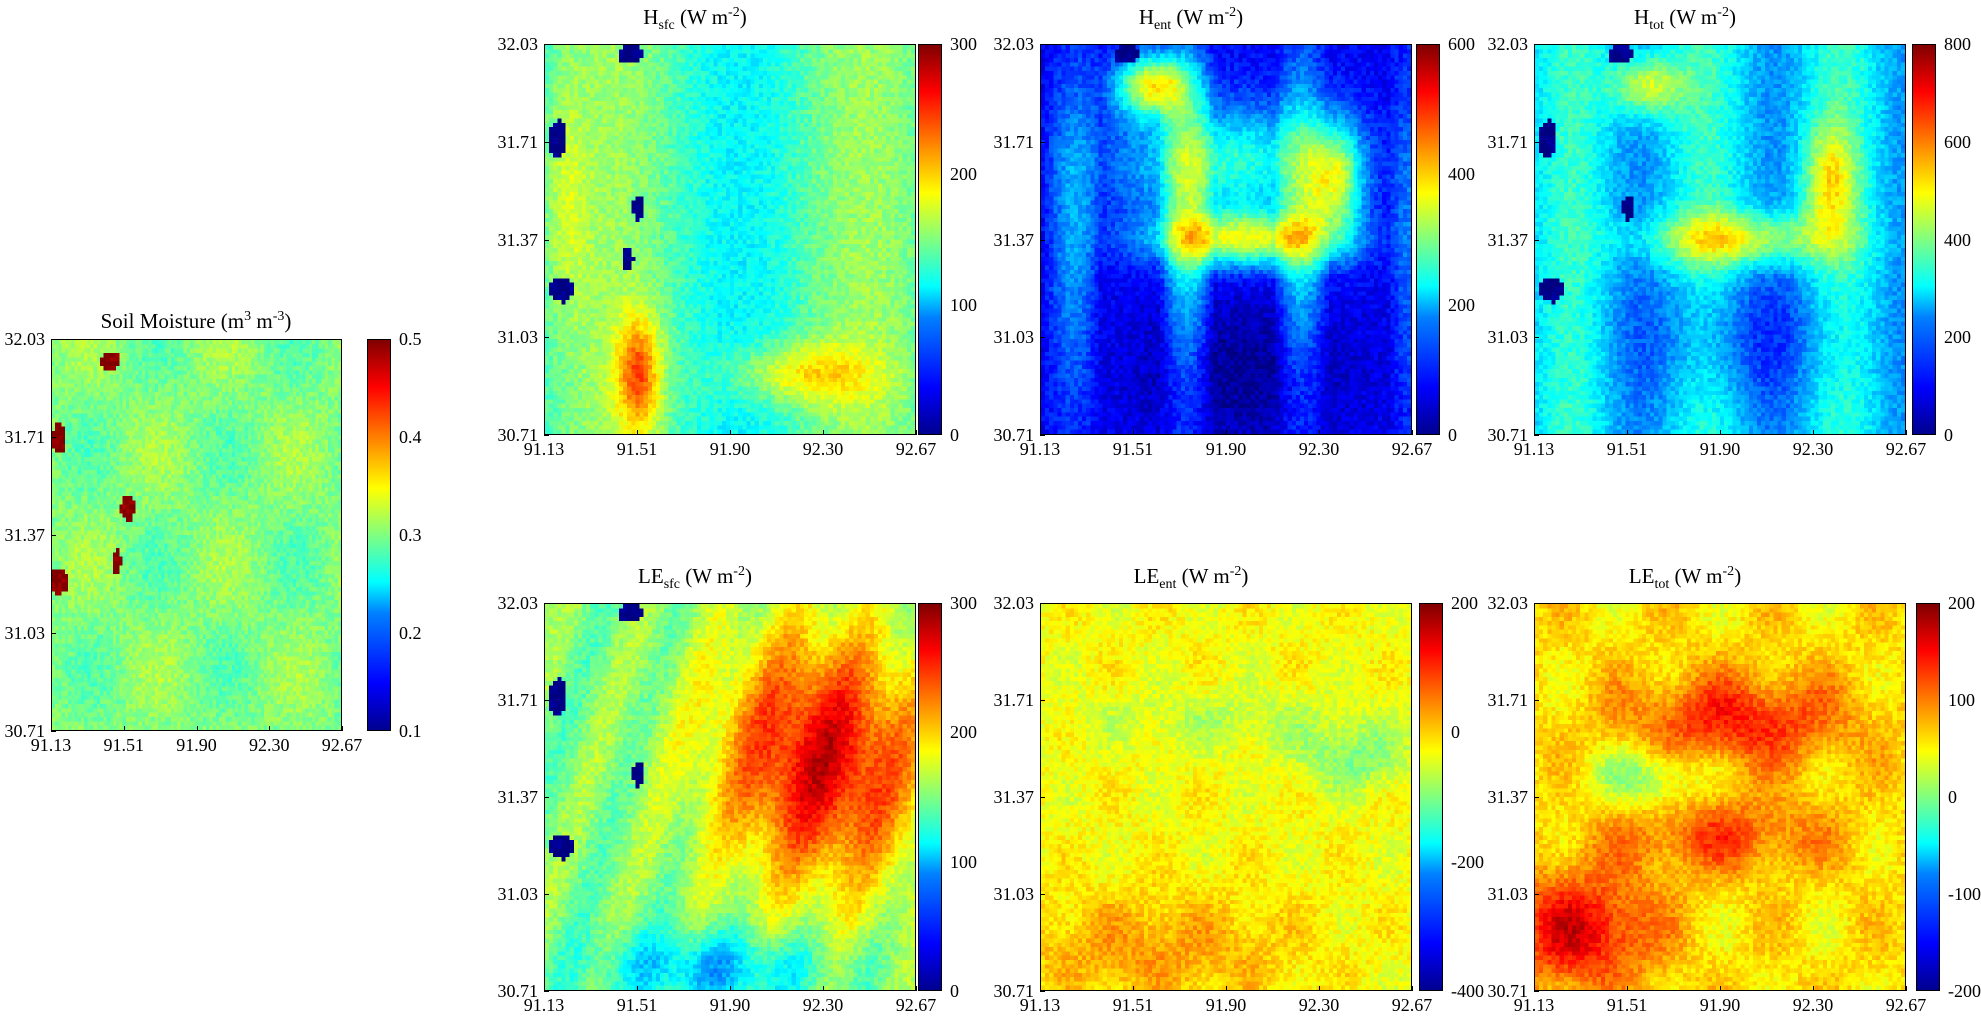 The height and width of the screenshot is (1016, 1981). I want to click on h-tot-raster, so click(1720, 239).